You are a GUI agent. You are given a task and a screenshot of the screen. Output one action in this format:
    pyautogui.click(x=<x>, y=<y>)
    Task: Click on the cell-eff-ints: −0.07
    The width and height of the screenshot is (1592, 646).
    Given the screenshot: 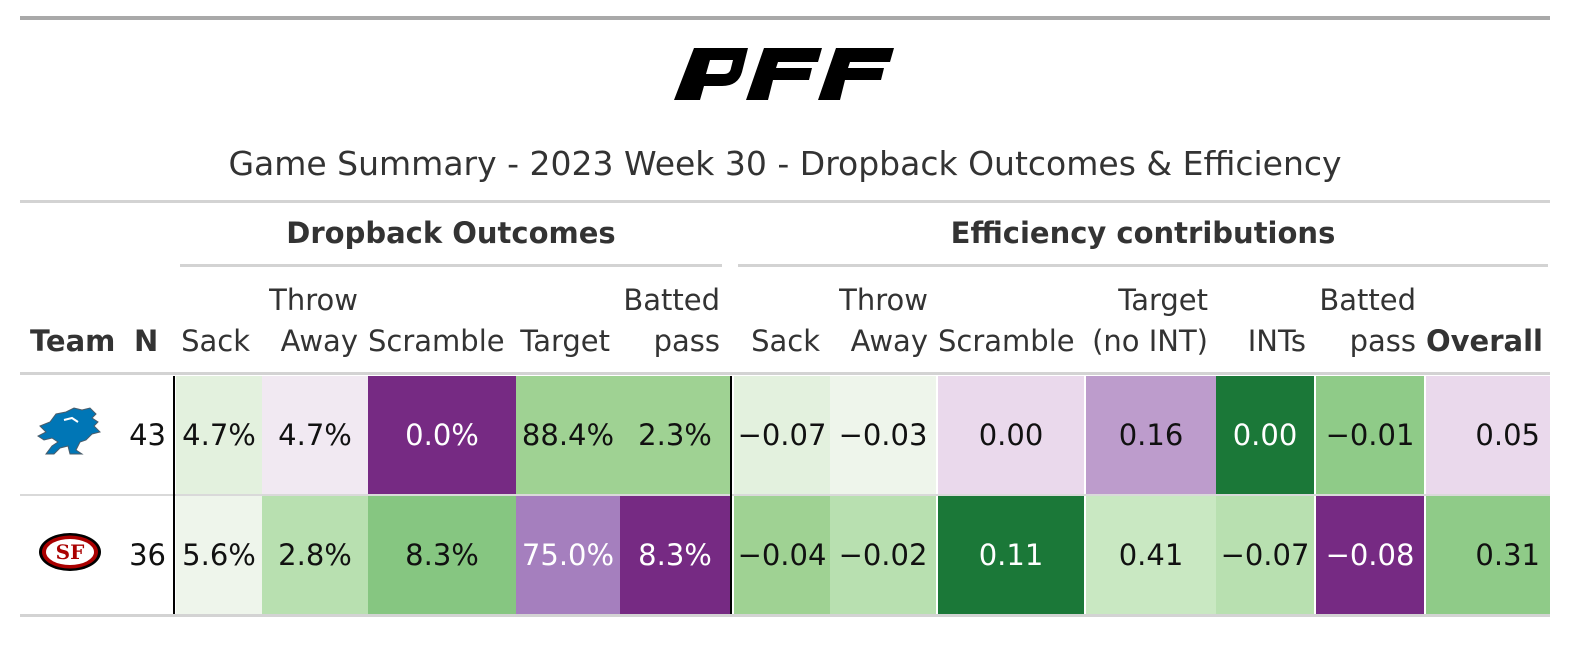 What is the action you would take?
    pyautogui.click(x=1265, y=555)
    